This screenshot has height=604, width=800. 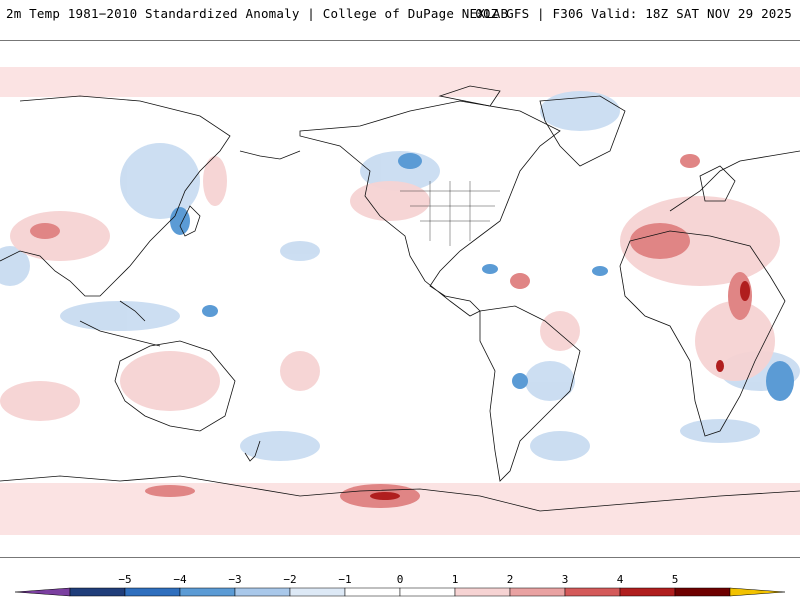 I want to click on colorbar-tick-label: 0, so click(x=400, y=579).